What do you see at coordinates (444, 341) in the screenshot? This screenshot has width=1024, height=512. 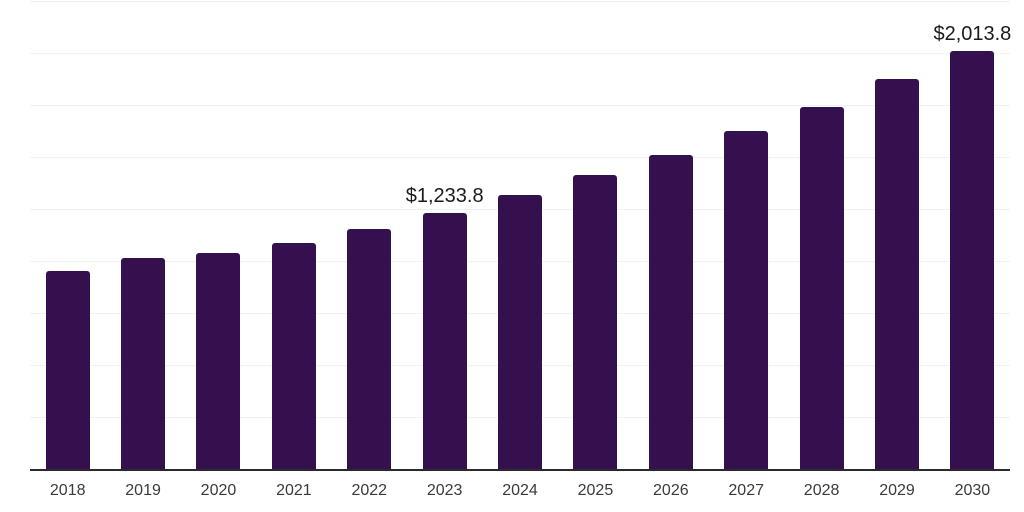 I see `bar-2023` at bounding box center [444, 341].